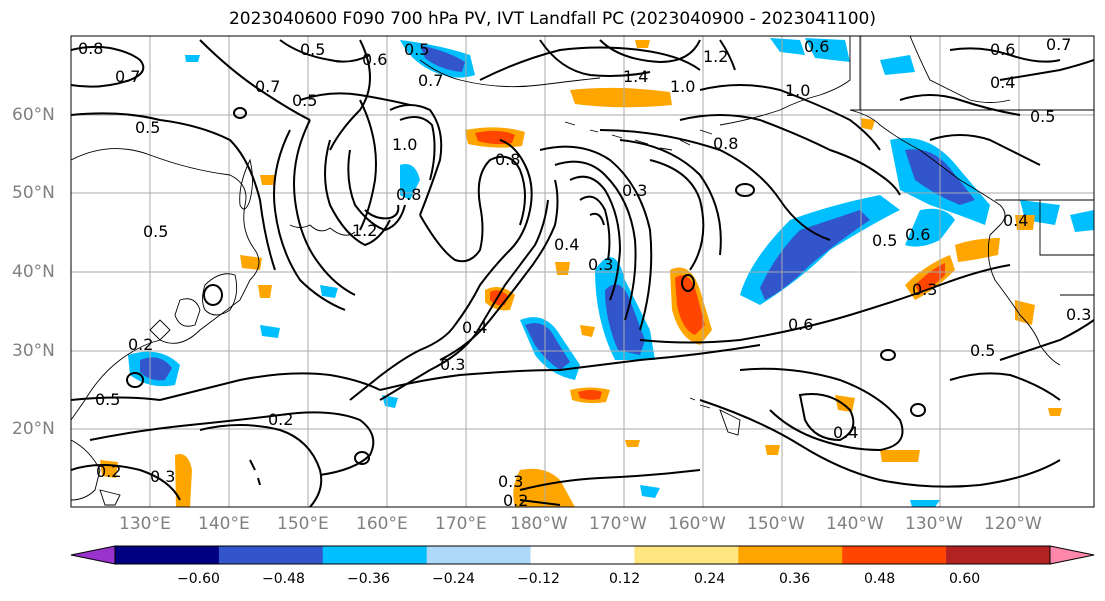 The image size is (1105, 601). I want to click on colorbar-tick-label: 0.60, so click(965, 579).